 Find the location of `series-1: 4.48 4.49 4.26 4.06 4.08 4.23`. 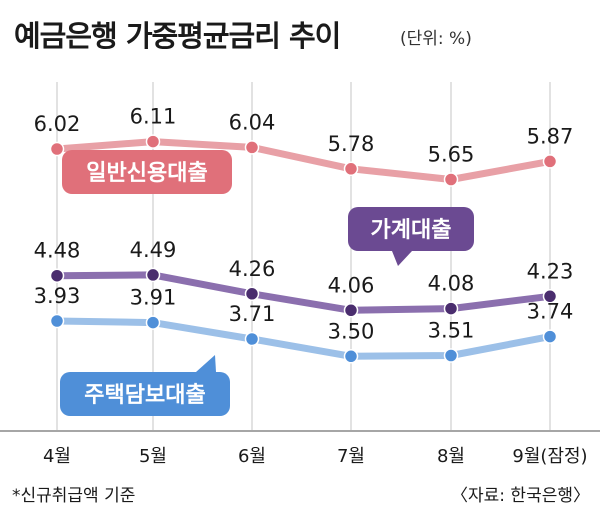

series-1: 4.48 4.49 4.26 4.06 4.08 4.23 is located at coordinates (304, 278).